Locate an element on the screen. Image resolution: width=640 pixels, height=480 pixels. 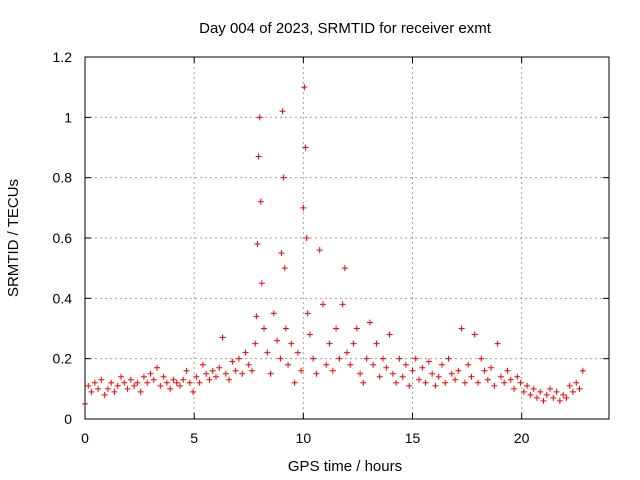
x-tick-label: 0 is located at coordinates (85, 438).